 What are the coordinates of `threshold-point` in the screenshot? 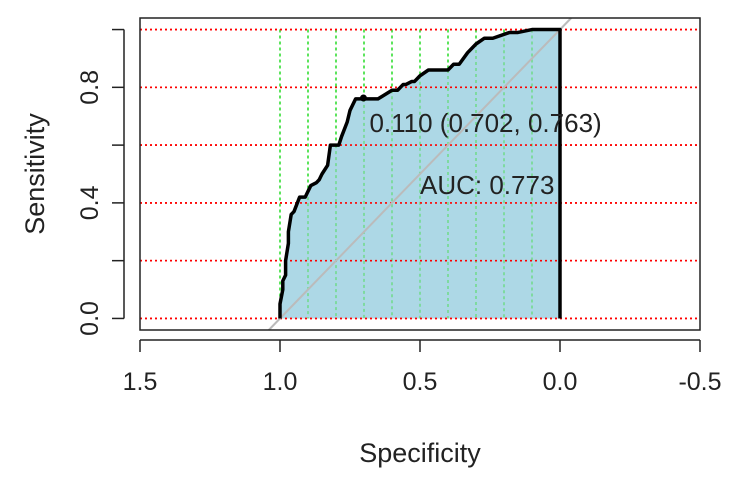 It's located at (363, 98).